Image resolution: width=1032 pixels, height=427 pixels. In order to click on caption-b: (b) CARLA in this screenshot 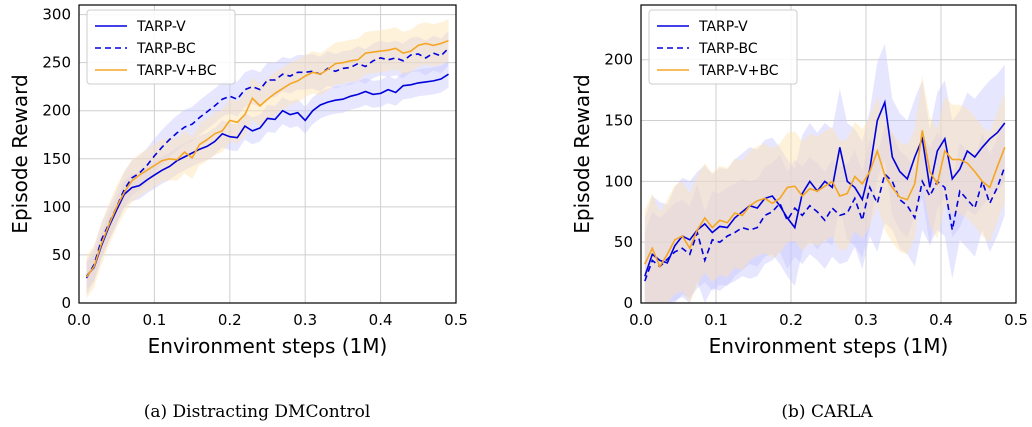, I will do `click(827, 412)`.